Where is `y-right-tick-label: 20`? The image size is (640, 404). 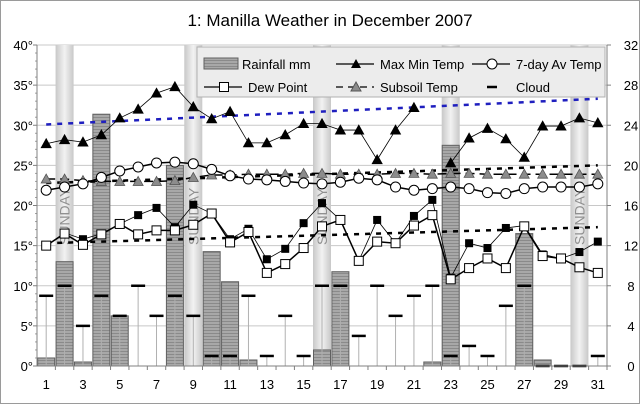
y-right-tick-label: 20 is located at coordinates (631, 165).